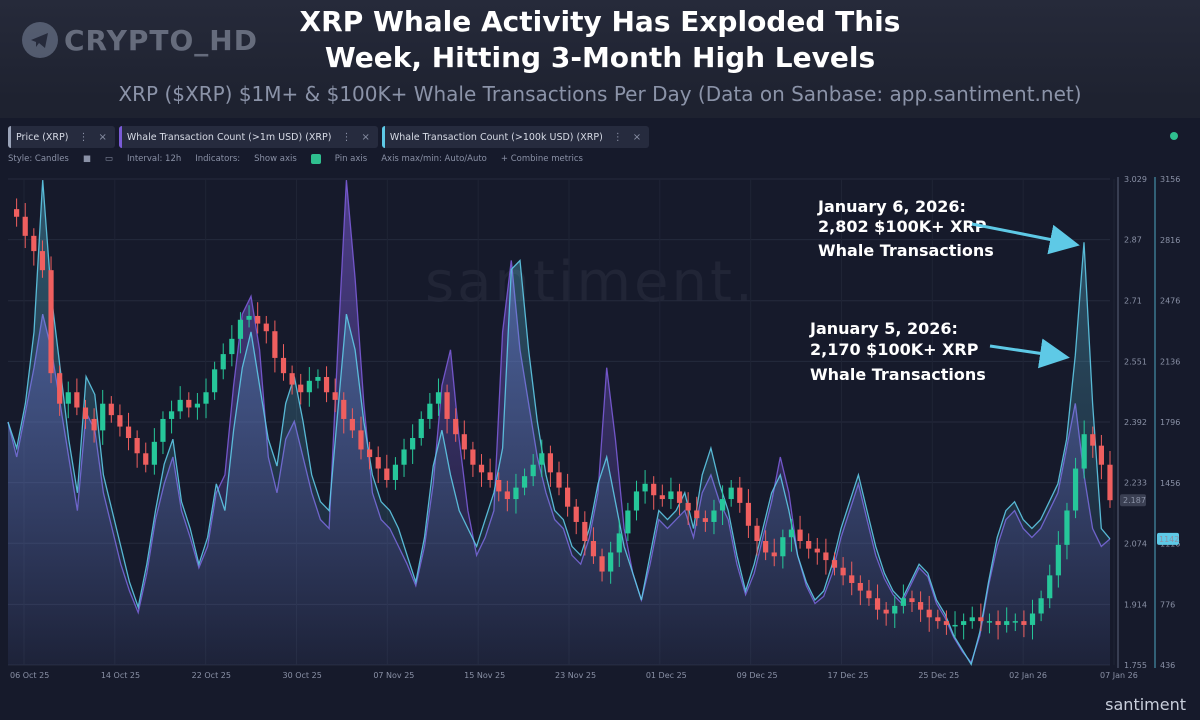  I want to click on title-line-2: Week, Hitting 3-Month High Levels, so click(600, 57).